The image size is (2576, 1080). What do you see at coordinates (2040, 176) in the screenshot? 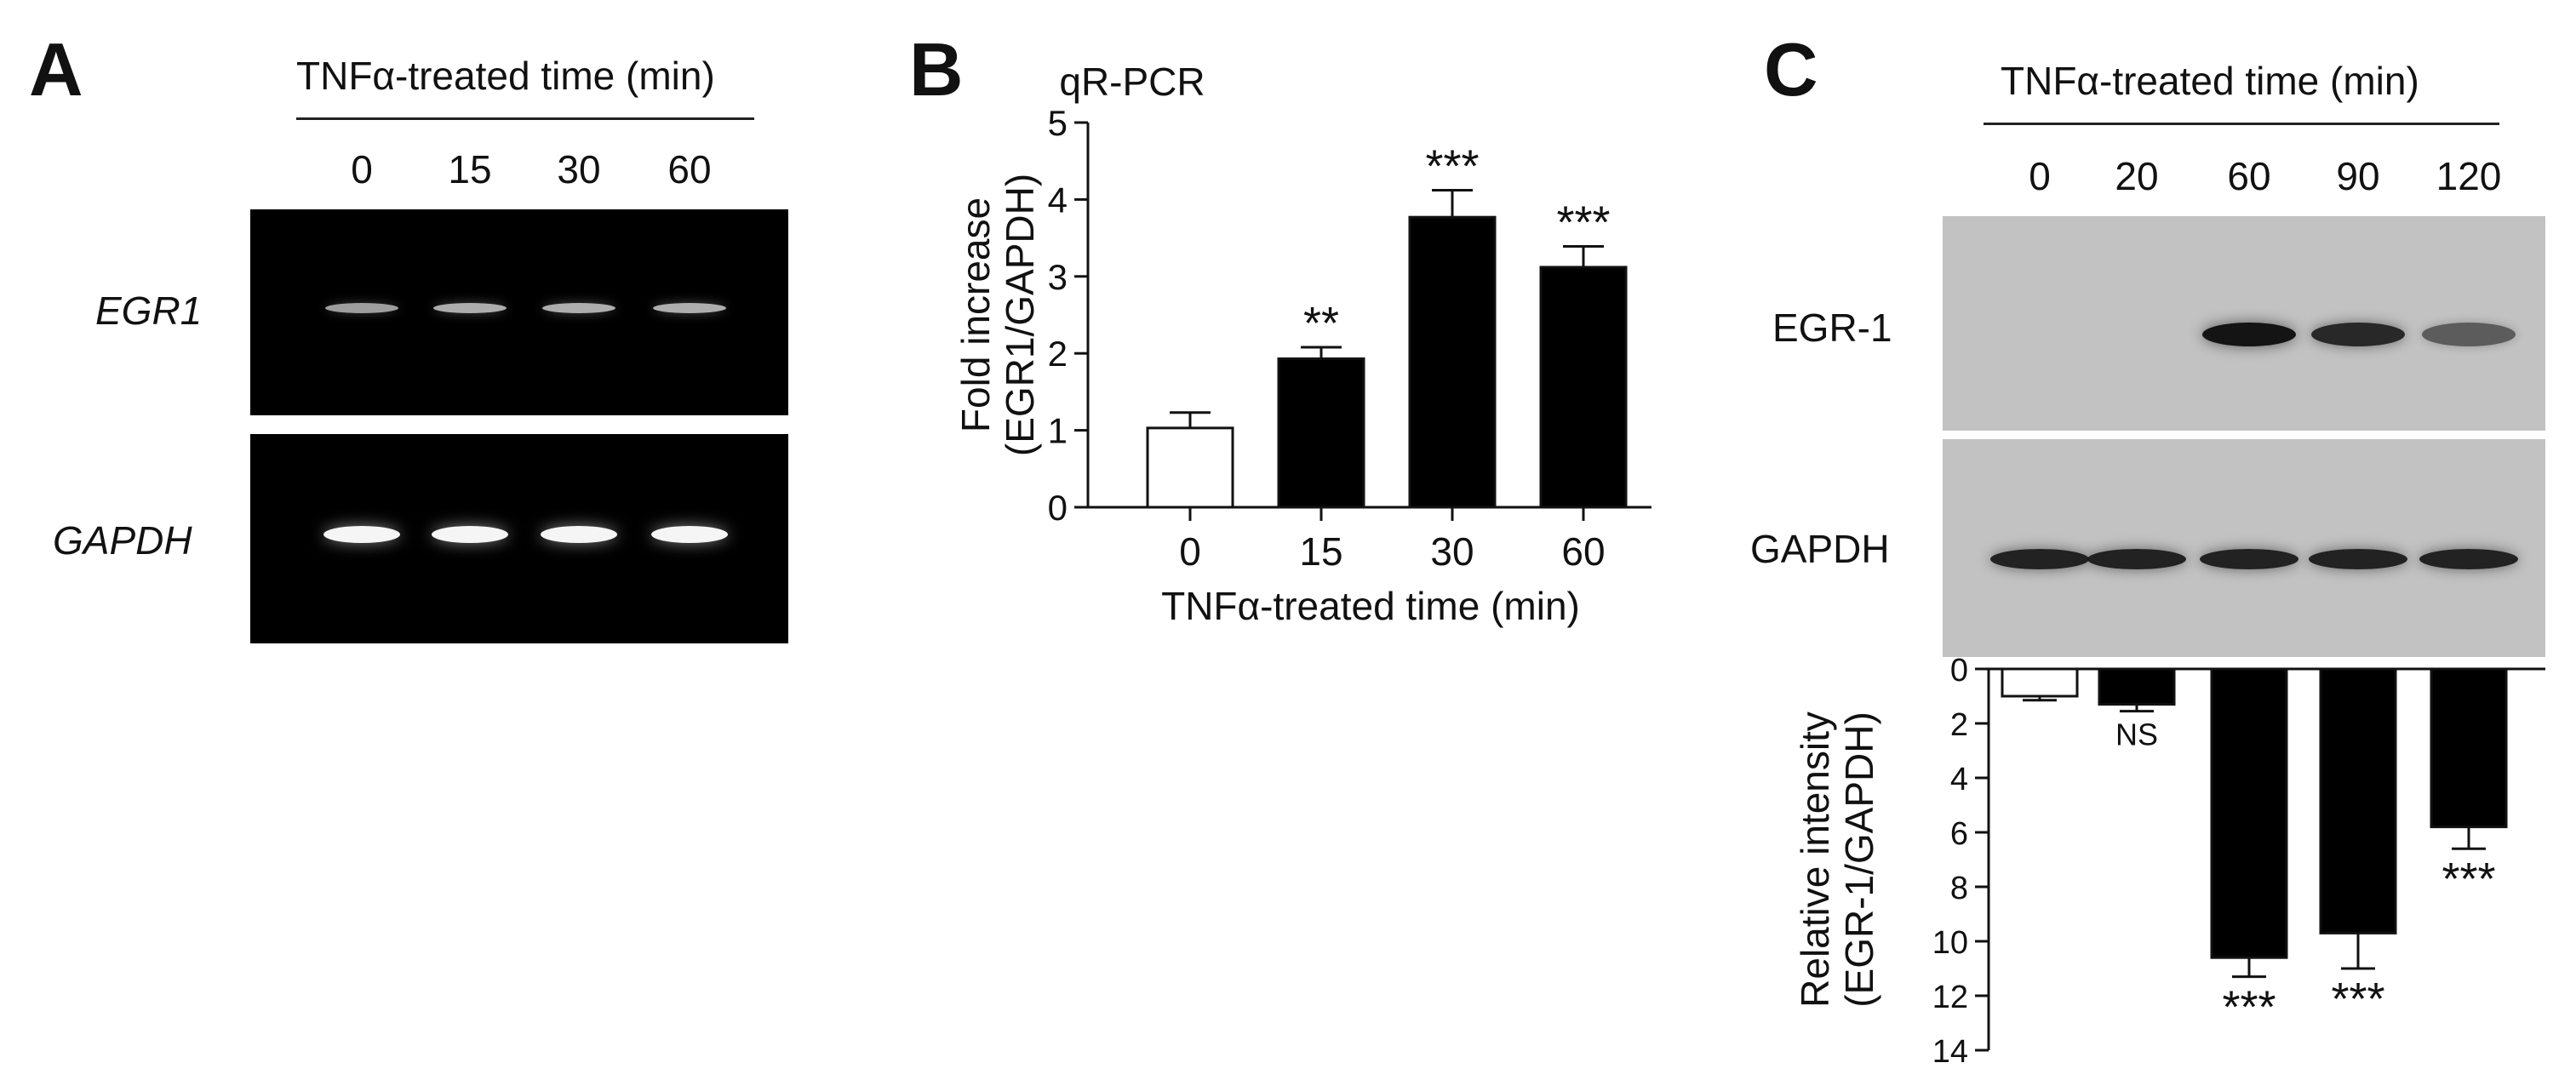
I see `panel-c-lane-label: 0` at bounding box center [2040, 176].